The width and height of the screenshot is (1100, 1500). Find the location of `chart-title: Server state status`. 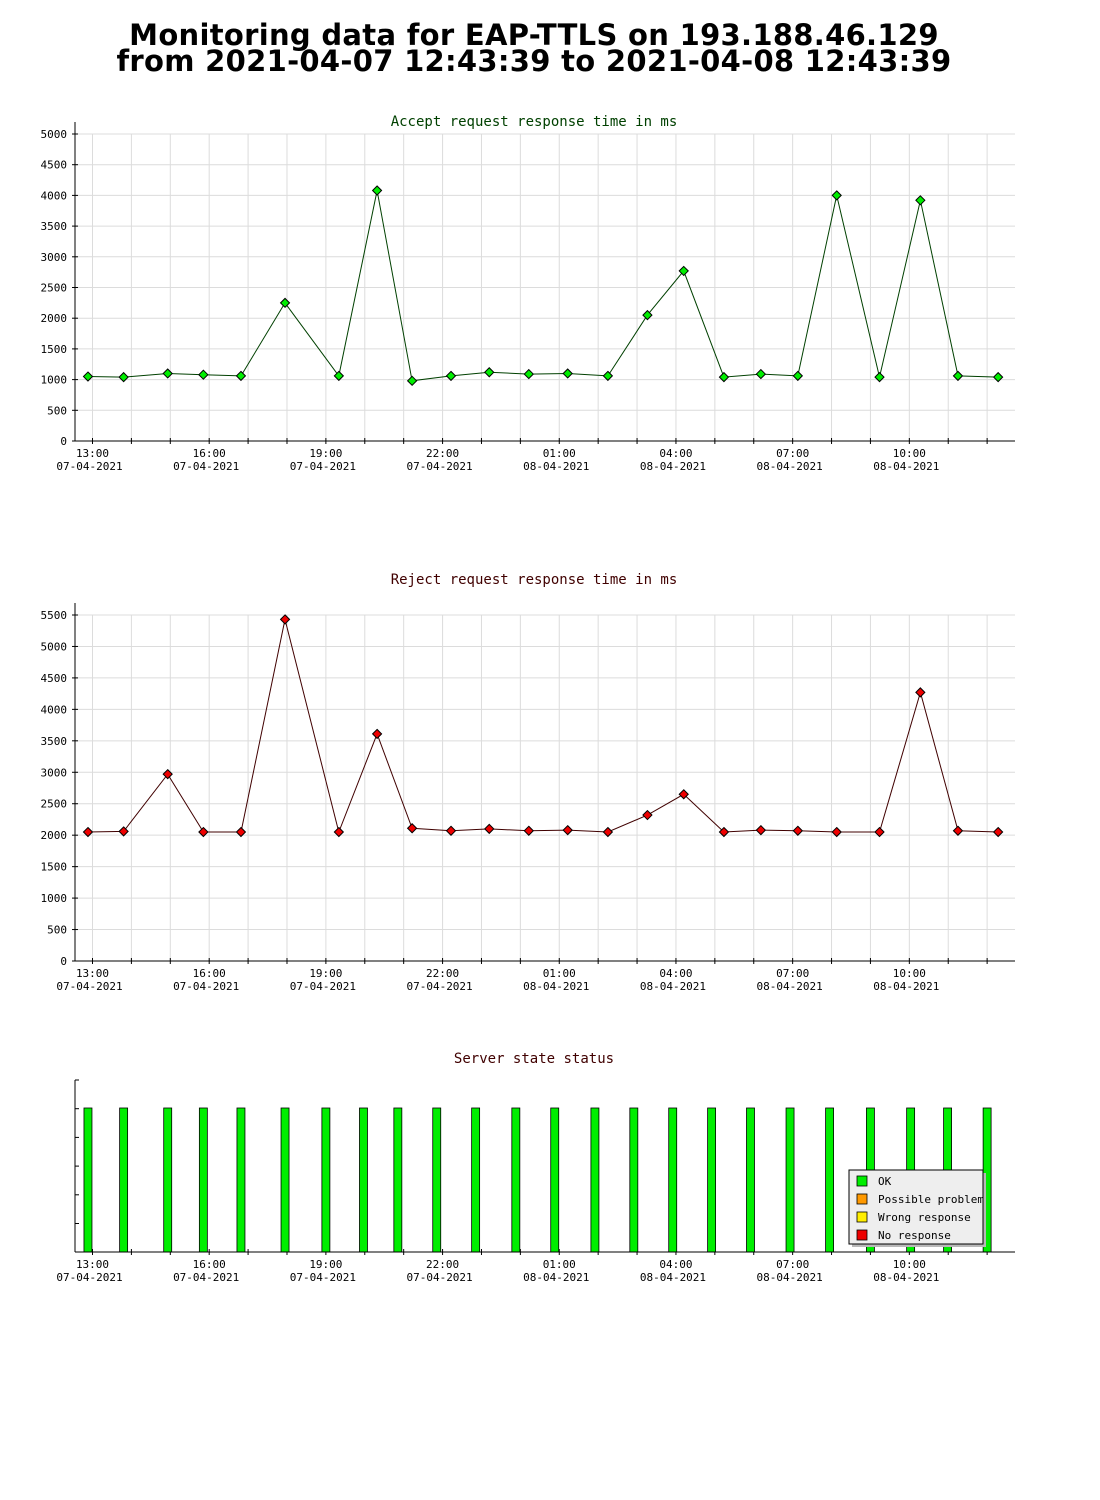

chart-title: Server state status is located at coordinates (534, 1059).